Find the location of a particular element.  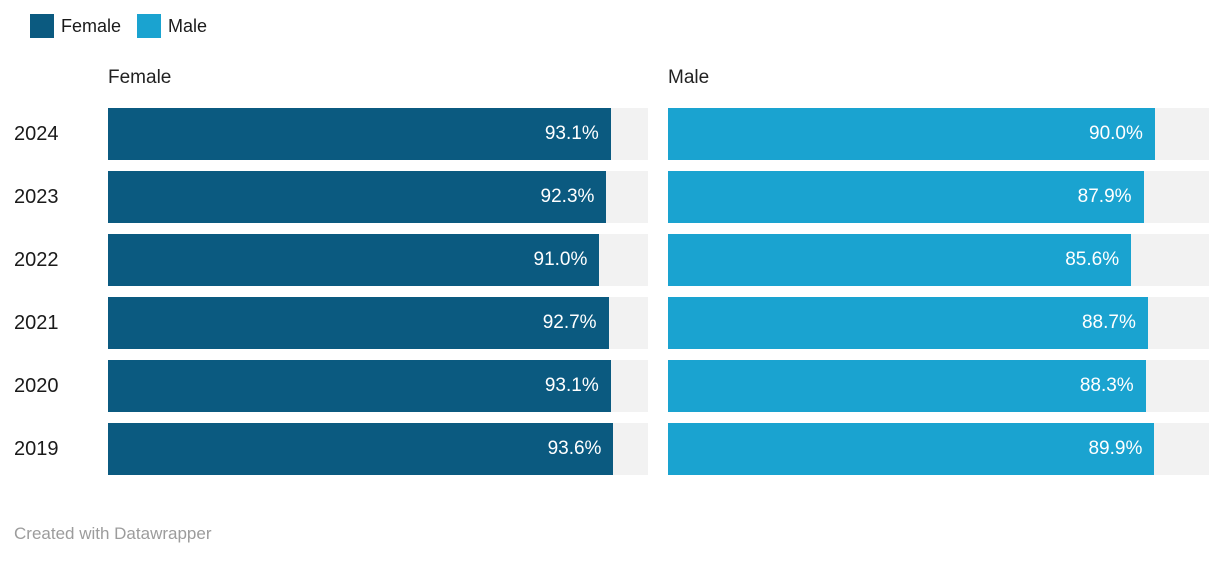

chart-row-2024: 2024 93.1% 90.0% is located at coordinates (610, 134).